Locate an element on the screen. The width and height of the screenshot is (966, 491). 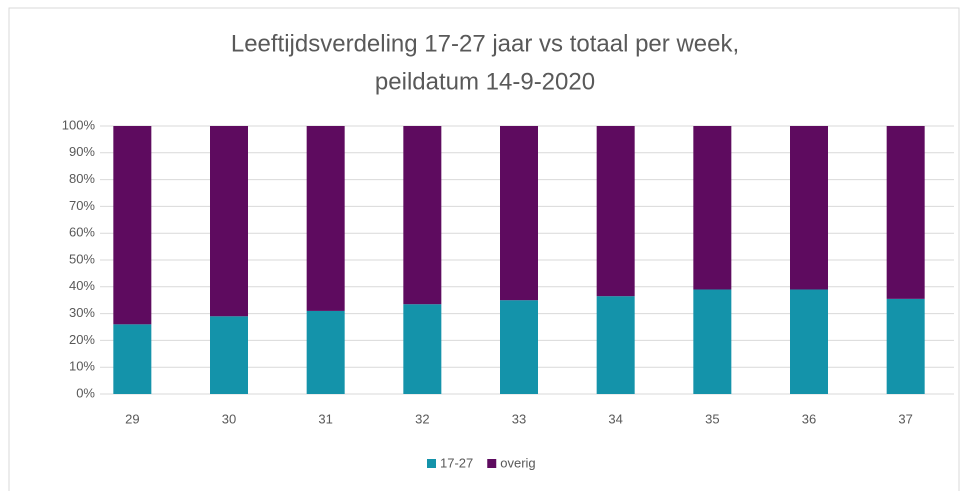
x-tick-label: 33 is located at coordinates (519, 418).